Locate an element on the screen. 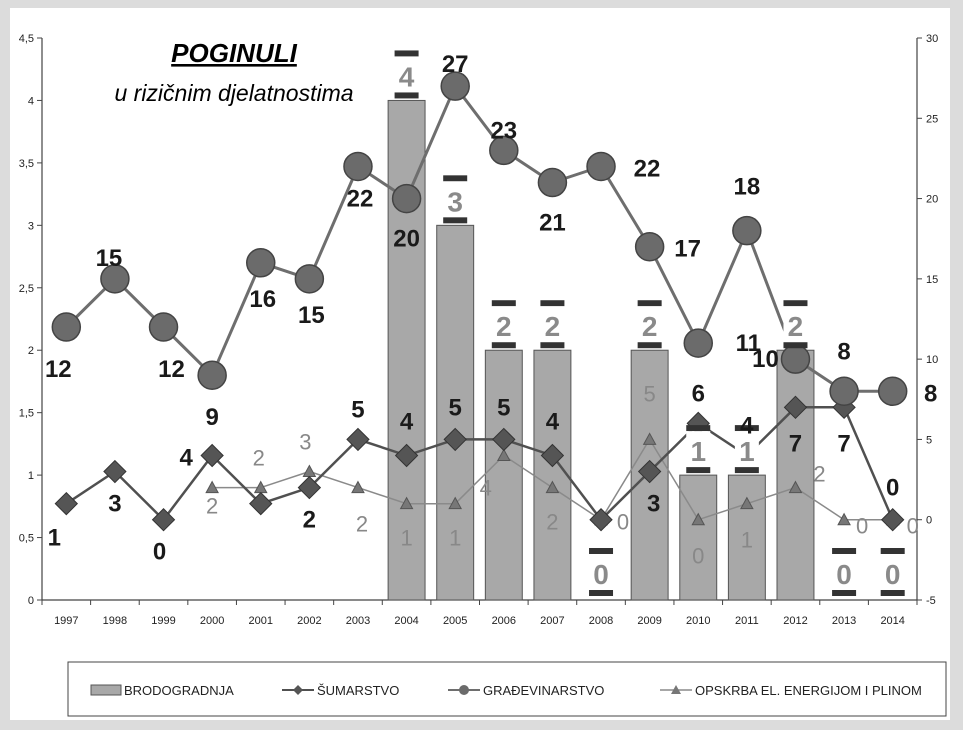 The height and width of the screenshot is (730, 963). y-right-tick-label: 20 is located at coordinates (932, 200).